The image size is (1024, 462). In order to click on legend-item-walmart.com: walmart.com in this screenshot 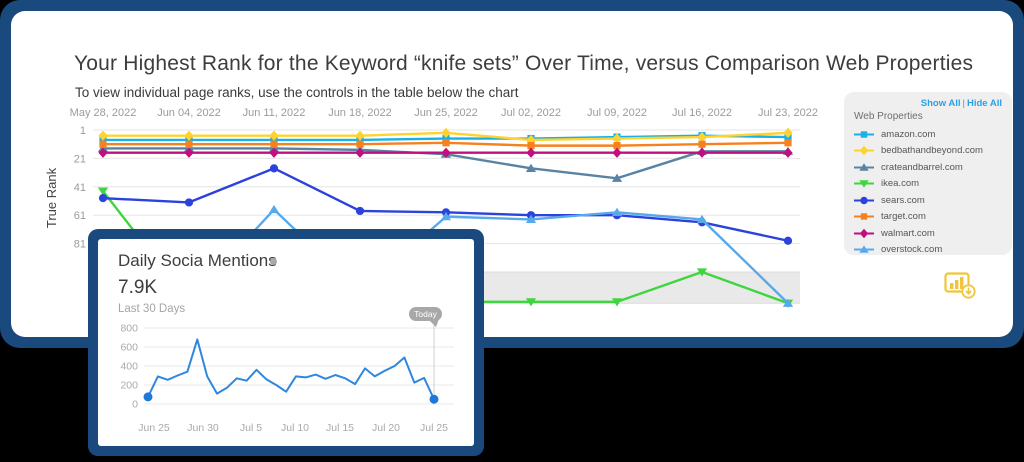, I will do `click(928, 233)`.